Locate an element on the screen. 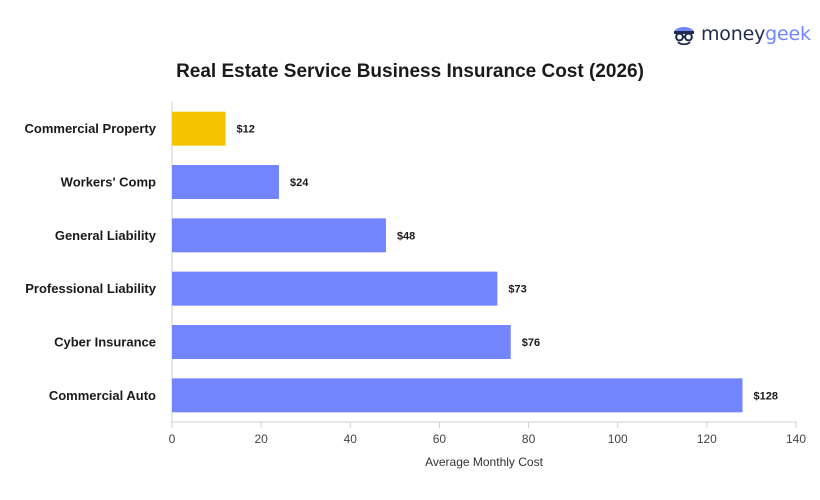 The image size is (820, 500). x-tick-label: 80 is located at coordinates (529, 439).